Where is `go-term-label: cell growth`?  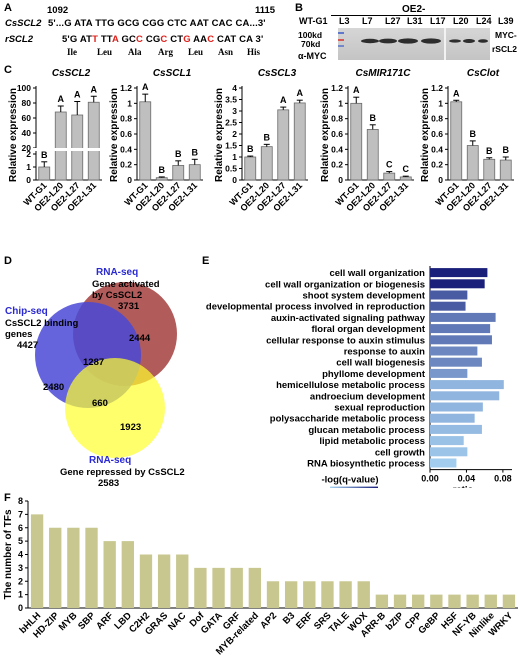 go-term-label: cell growth is located at coordinates (400, 452).